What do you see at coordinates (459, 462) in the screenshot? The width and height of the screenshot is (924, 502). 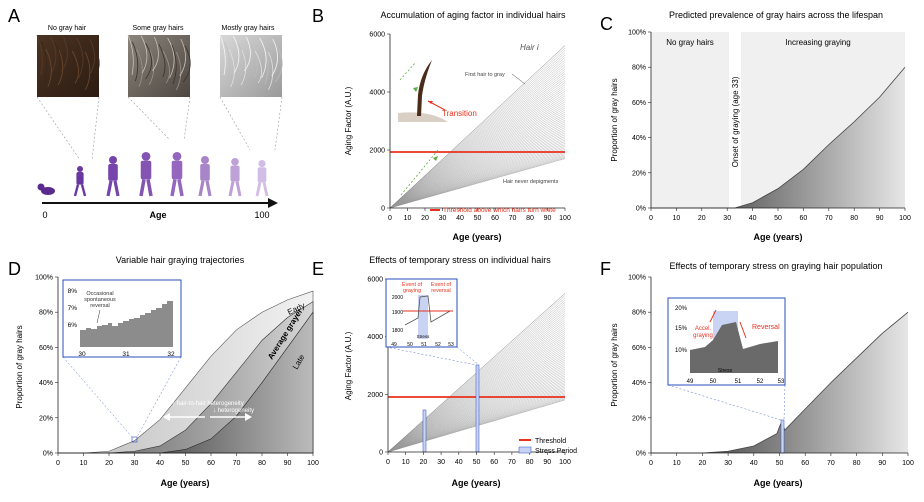 I see `x-tick-label: 40` at bounding box center [459, 462].